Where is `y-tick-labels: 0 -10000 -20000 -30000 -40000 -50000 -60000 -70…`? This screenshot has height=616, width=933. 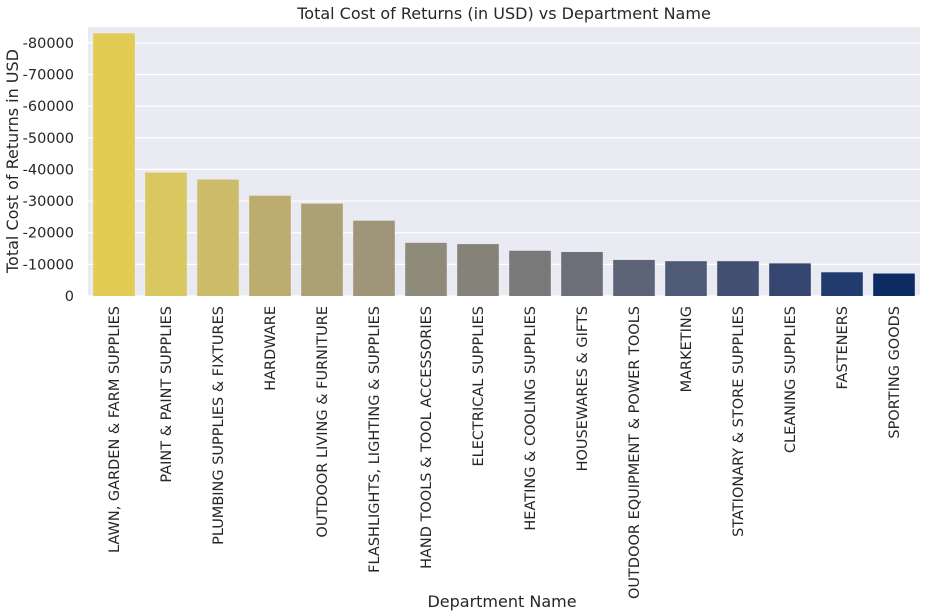 y-tick-labels: 0 -10000 -20000 -30000 -40000 -50000 -60000 -70… is located at coordinates (48, 170).